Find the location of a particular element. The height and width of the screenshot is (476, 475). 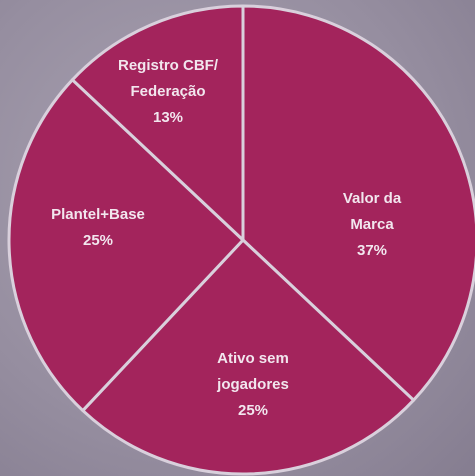

category-name: Plantel+Base is located at coordinates (98, 214).